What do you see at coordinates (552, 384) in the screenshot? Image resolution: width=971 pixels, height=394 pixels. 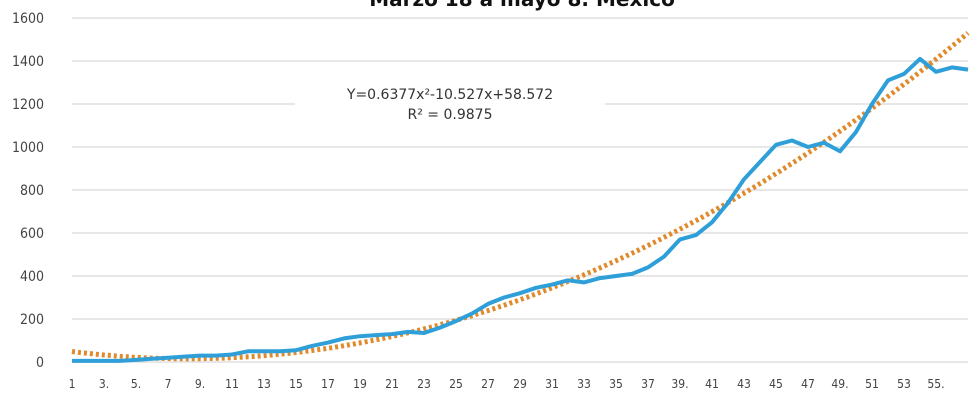 I see `x-tick-label: 31` at bounding box center [552, 384].